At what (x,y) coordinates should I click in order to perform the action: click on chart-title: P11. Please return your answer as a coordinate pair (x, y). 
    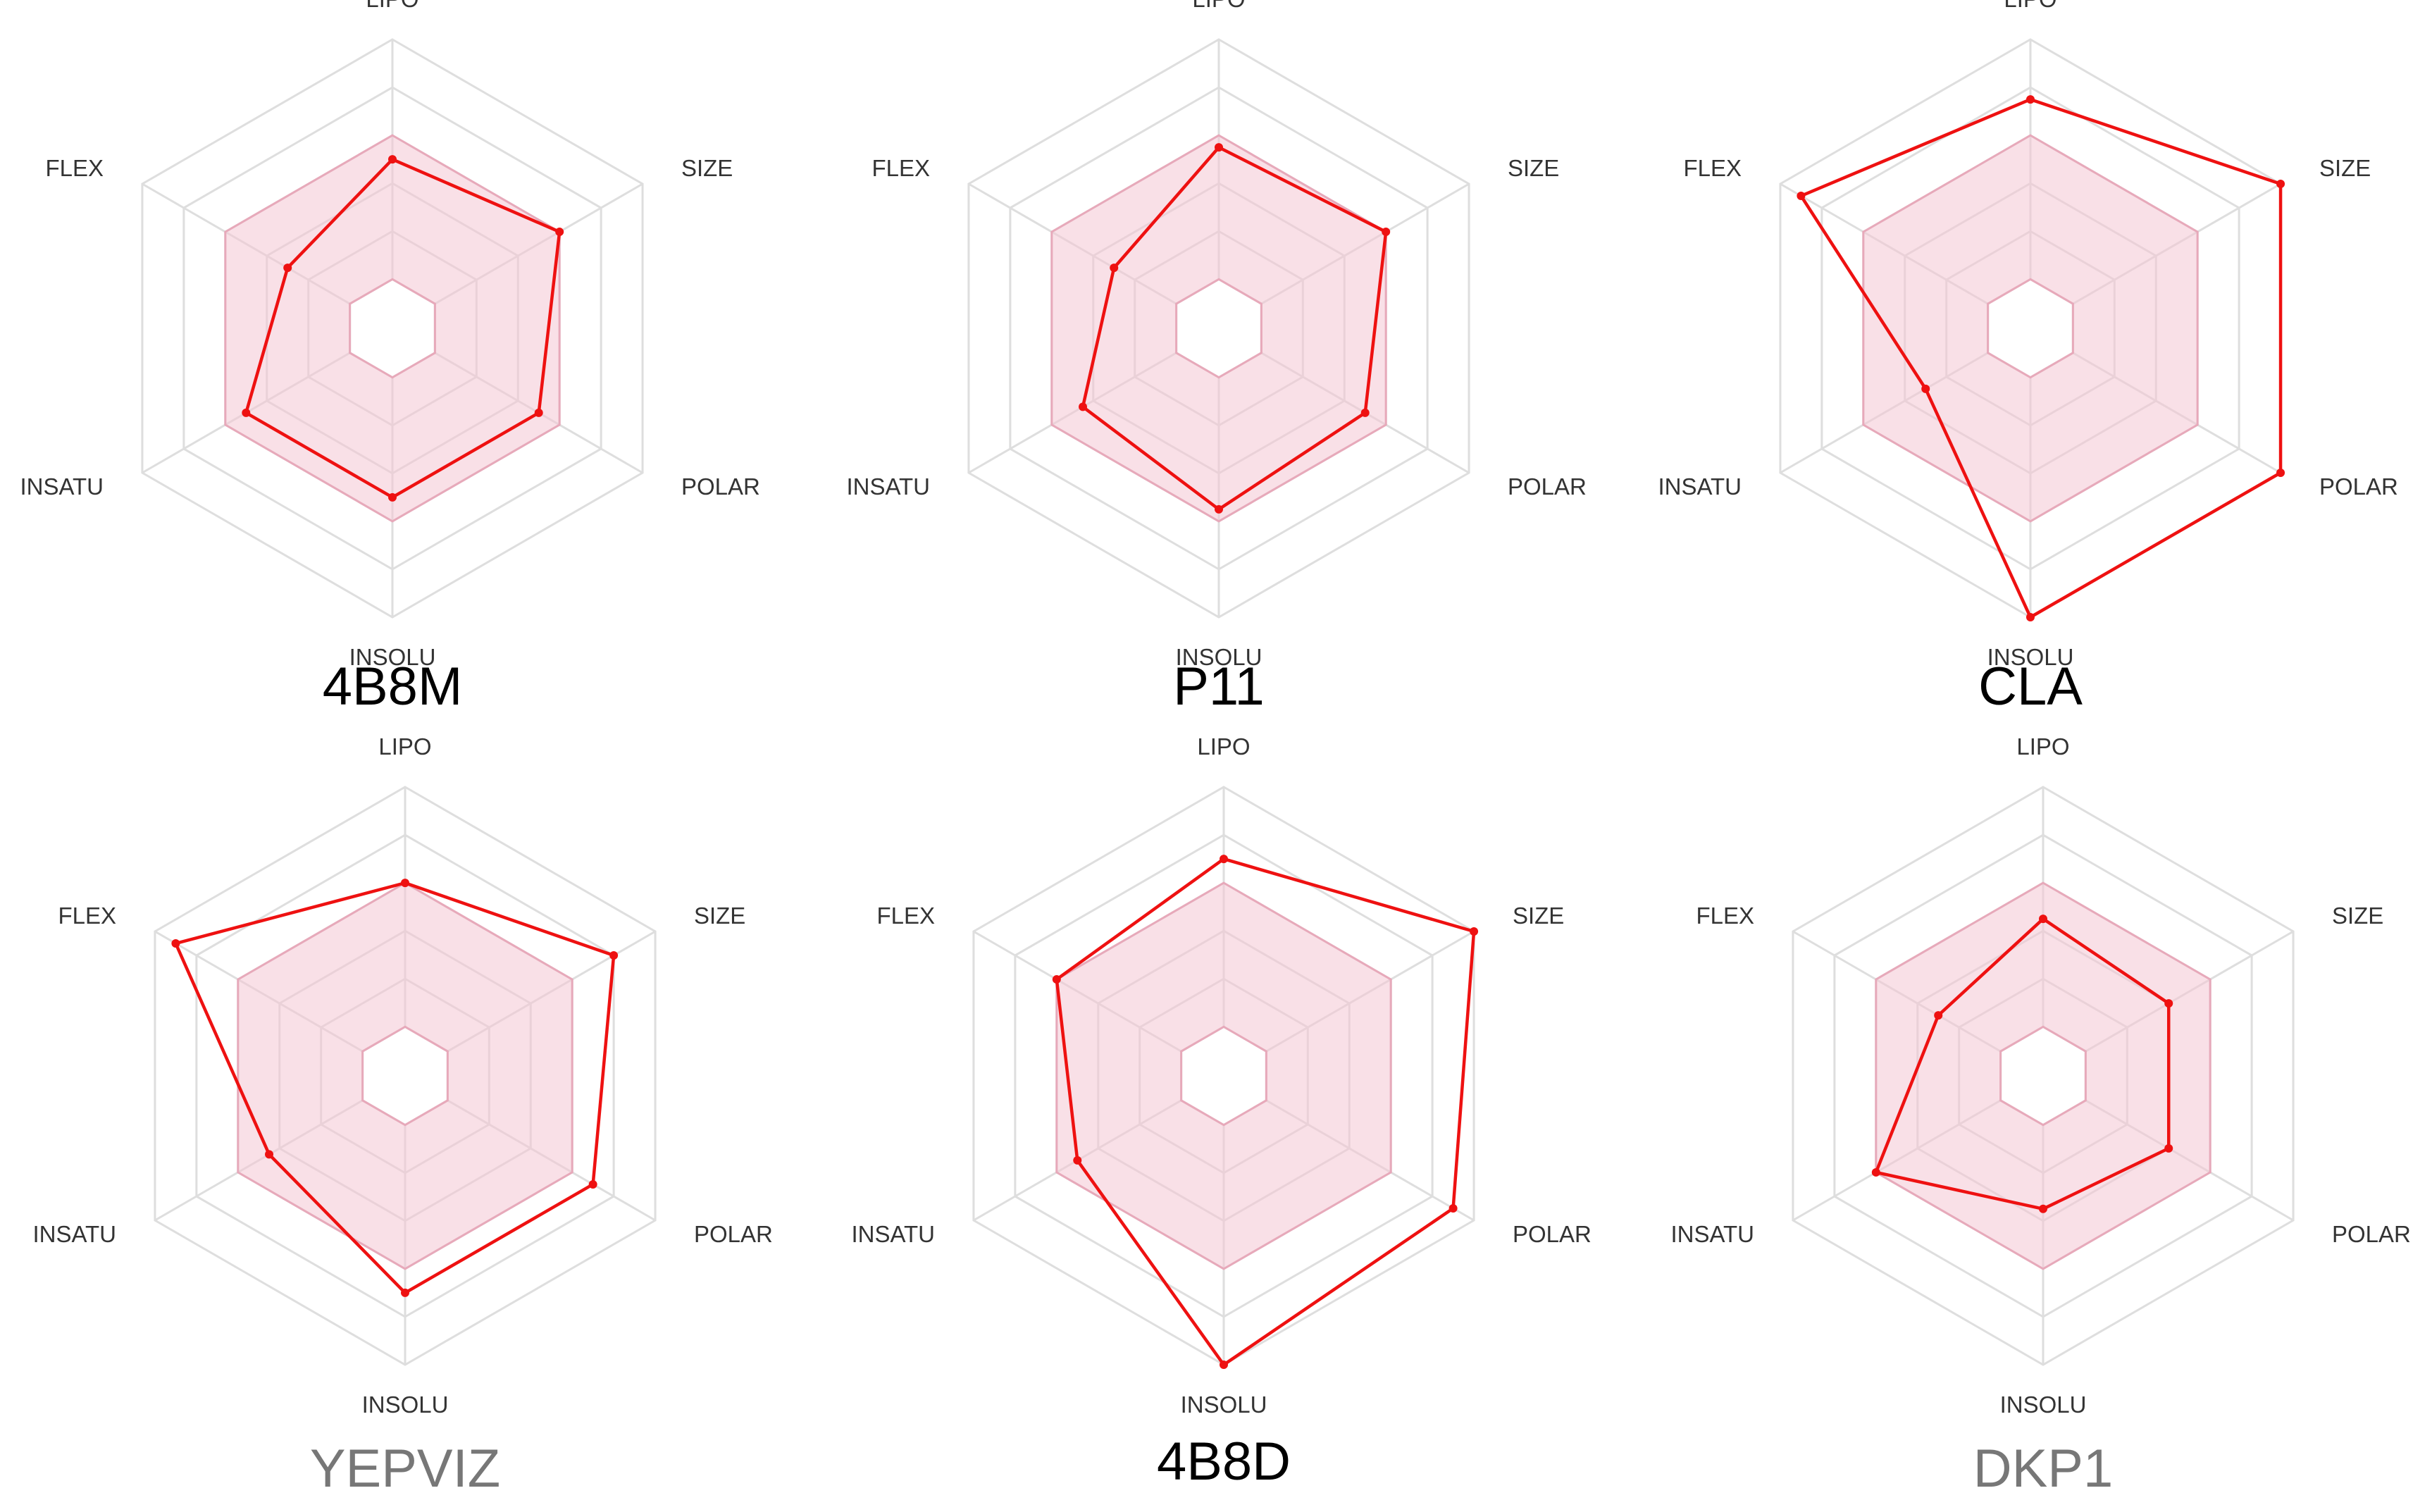
    Looking at the image, I should click on (1219, 687).